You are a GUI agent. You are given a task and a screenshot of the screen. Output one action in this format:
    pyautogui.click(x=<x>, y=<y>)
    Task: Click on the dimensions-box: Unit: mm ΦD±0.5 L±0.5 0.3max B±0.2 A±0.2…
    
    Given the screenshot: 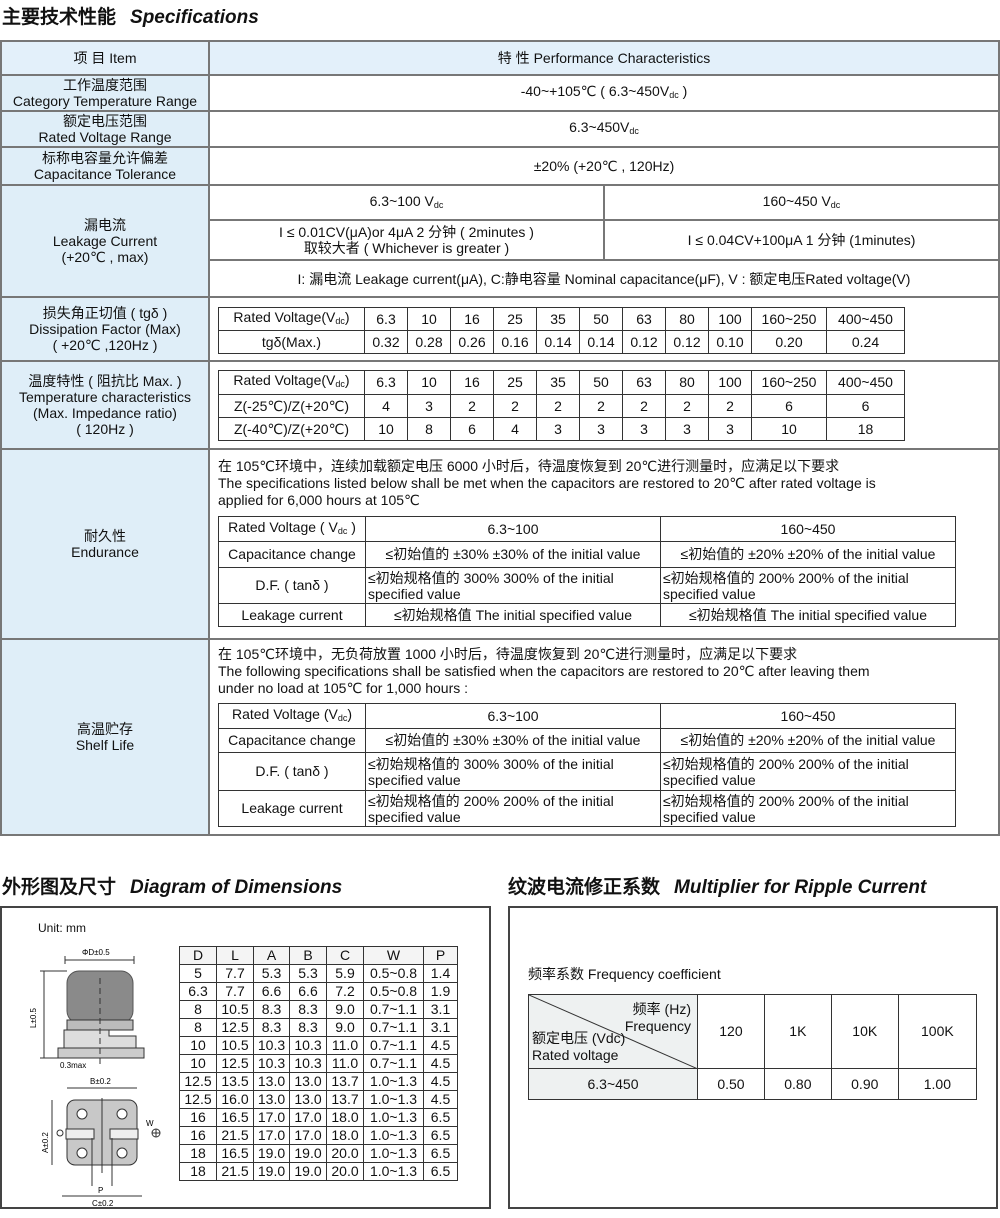 What is the action you would take?
    pyautogui.click(x=245, y=1057)
    